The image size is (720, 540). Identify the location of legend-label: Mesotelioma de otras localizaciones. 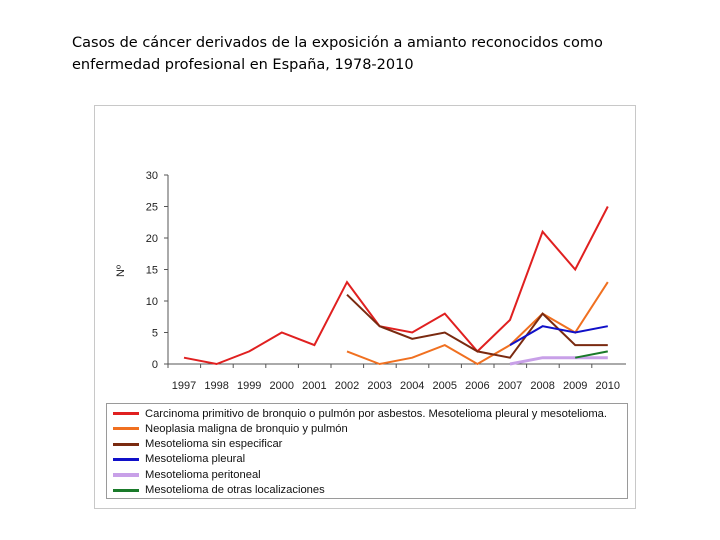
(235, 490).